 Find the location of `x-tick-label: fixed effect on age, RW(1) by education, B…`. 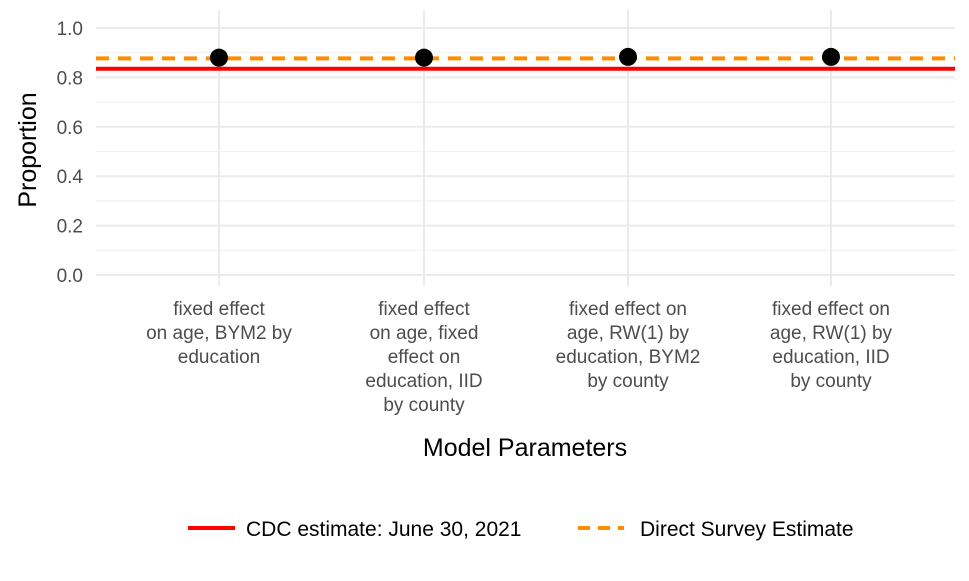

x-tick-label: fixed effect on age, RW(1) by education, B… is located at coordinates (628, 345).